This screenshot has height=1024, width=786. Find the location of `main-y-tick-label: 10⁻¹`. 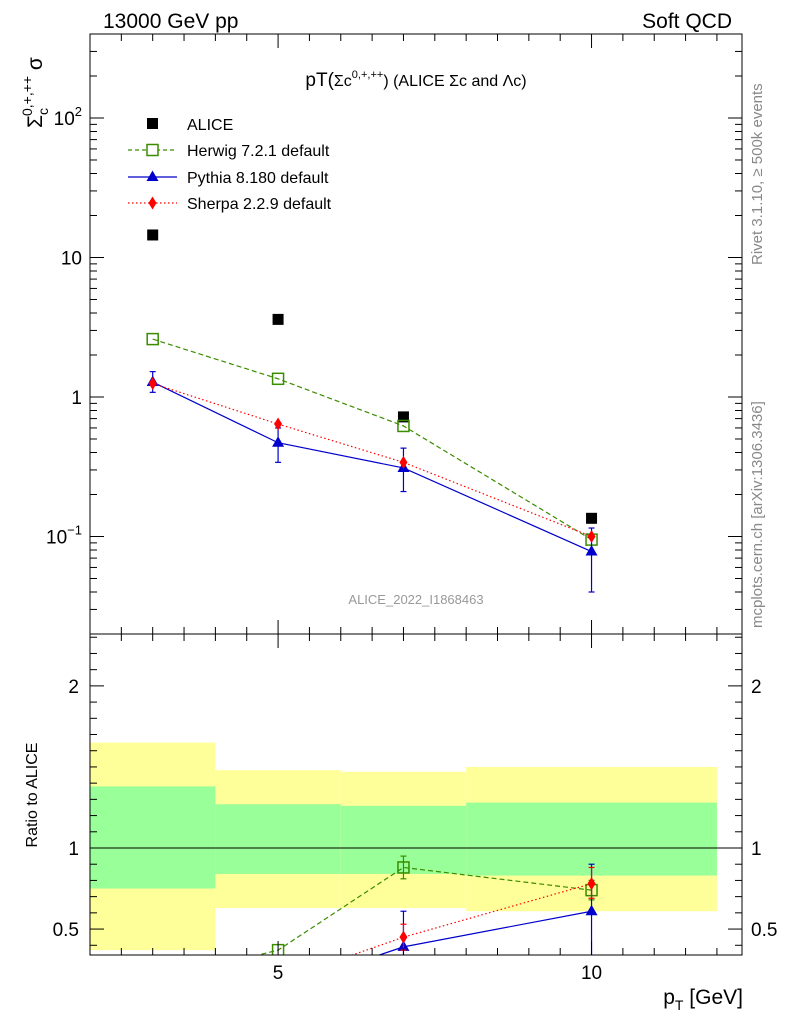

main-y-tick-label: 10⁻¹ is located at coordinates (64, 535).